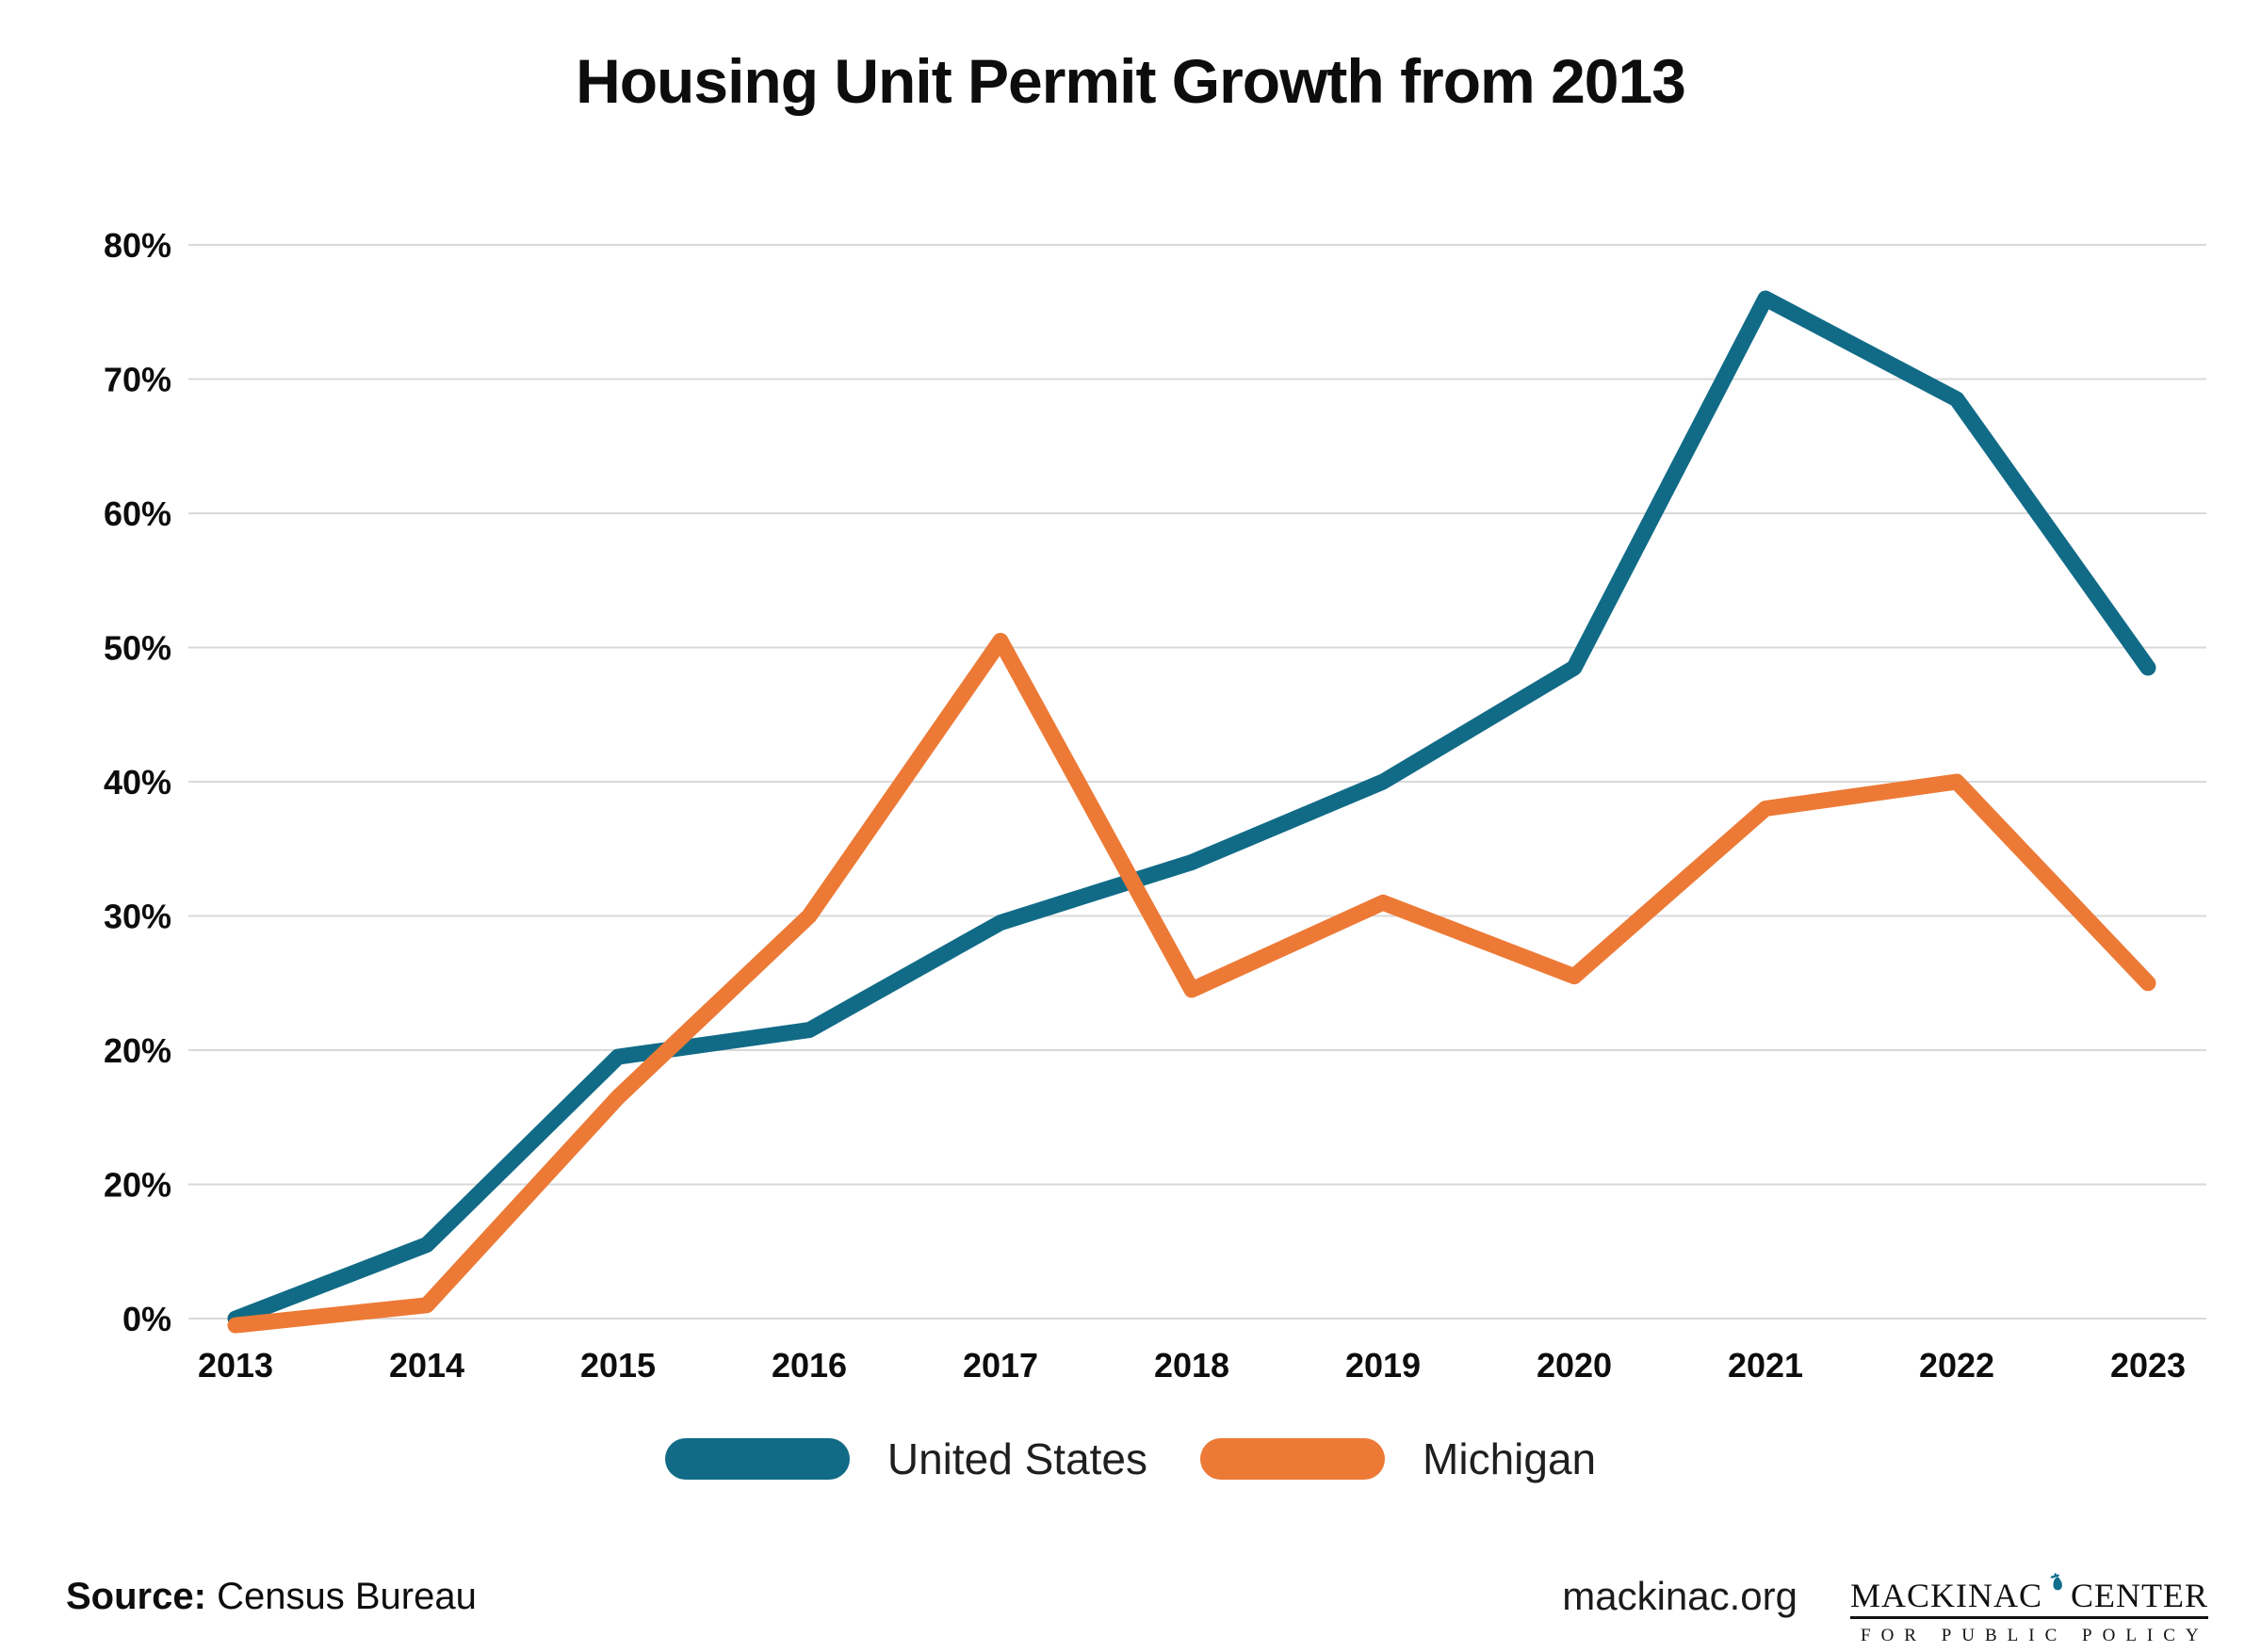 The width and height of the screenshot is (2261, 1652). Describe the element at coordinates (2029, 1617) in the screenshot. I see `logo-rule` at that location.